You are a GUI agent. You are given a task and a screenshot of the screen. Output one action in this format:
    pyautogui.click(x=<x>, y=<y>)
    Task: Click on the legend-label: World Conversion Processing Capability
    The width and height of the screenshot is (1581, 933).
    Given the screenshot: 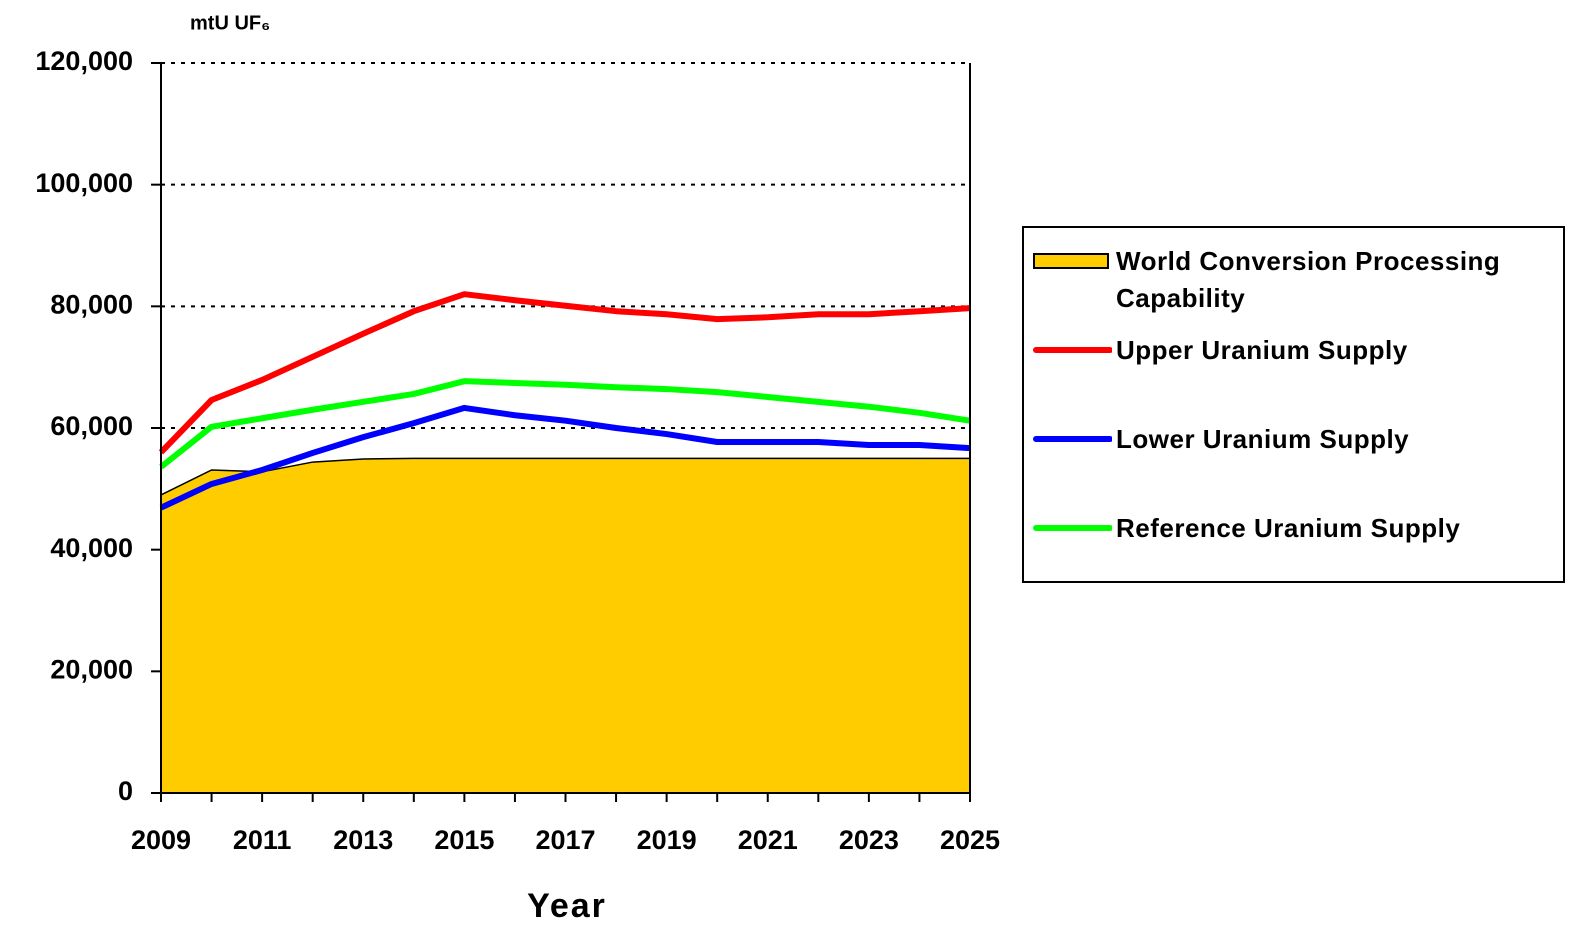 What is the action you would take?
    pyautogui.click(x=1308, y=279)
    